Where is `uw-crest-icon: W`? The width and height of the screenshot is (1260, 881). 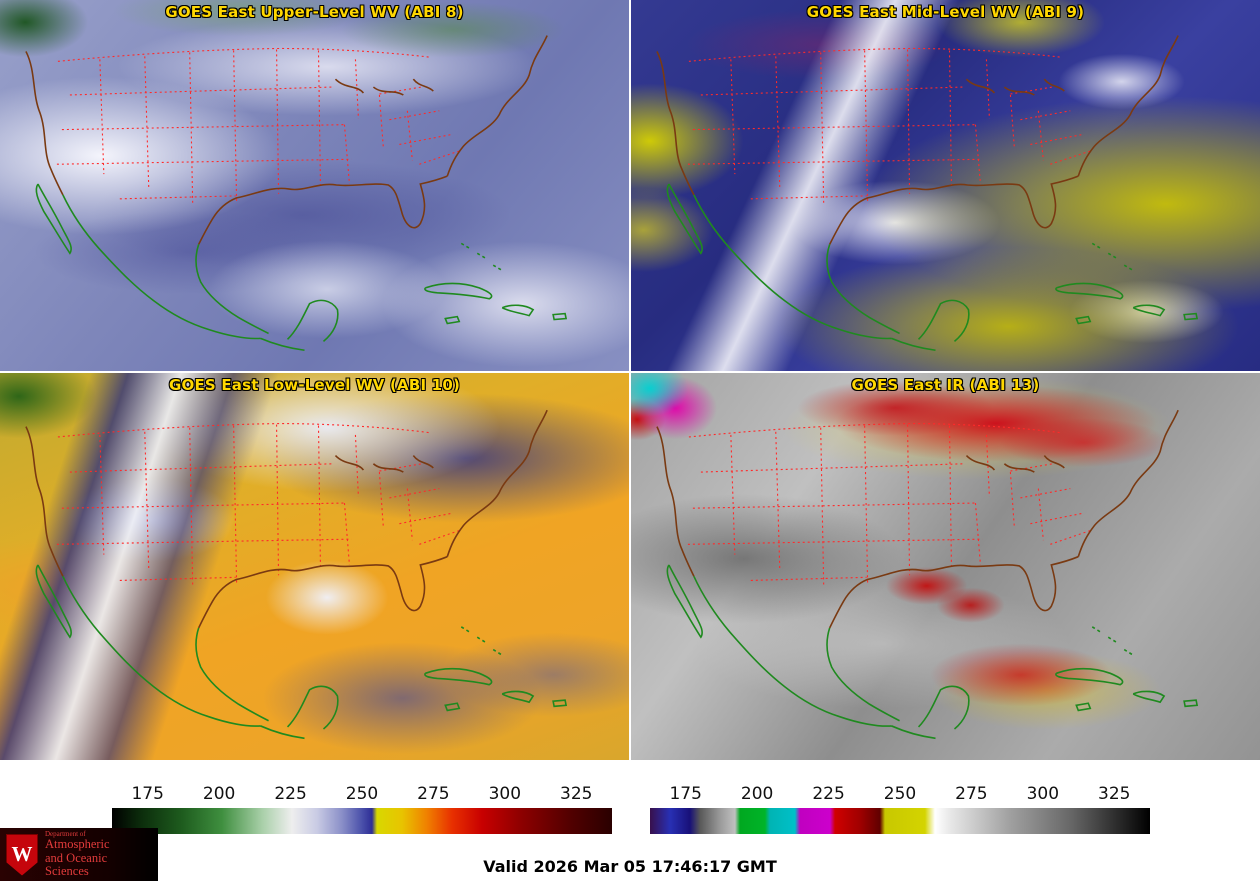
uw-crest-icon: W is located at coordinates (22, 854).